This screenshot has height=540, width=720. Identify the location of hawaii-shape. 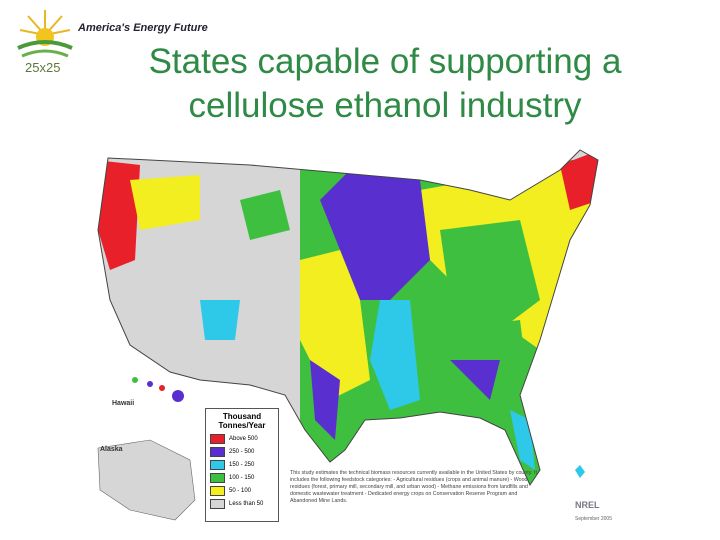
(158, 389).